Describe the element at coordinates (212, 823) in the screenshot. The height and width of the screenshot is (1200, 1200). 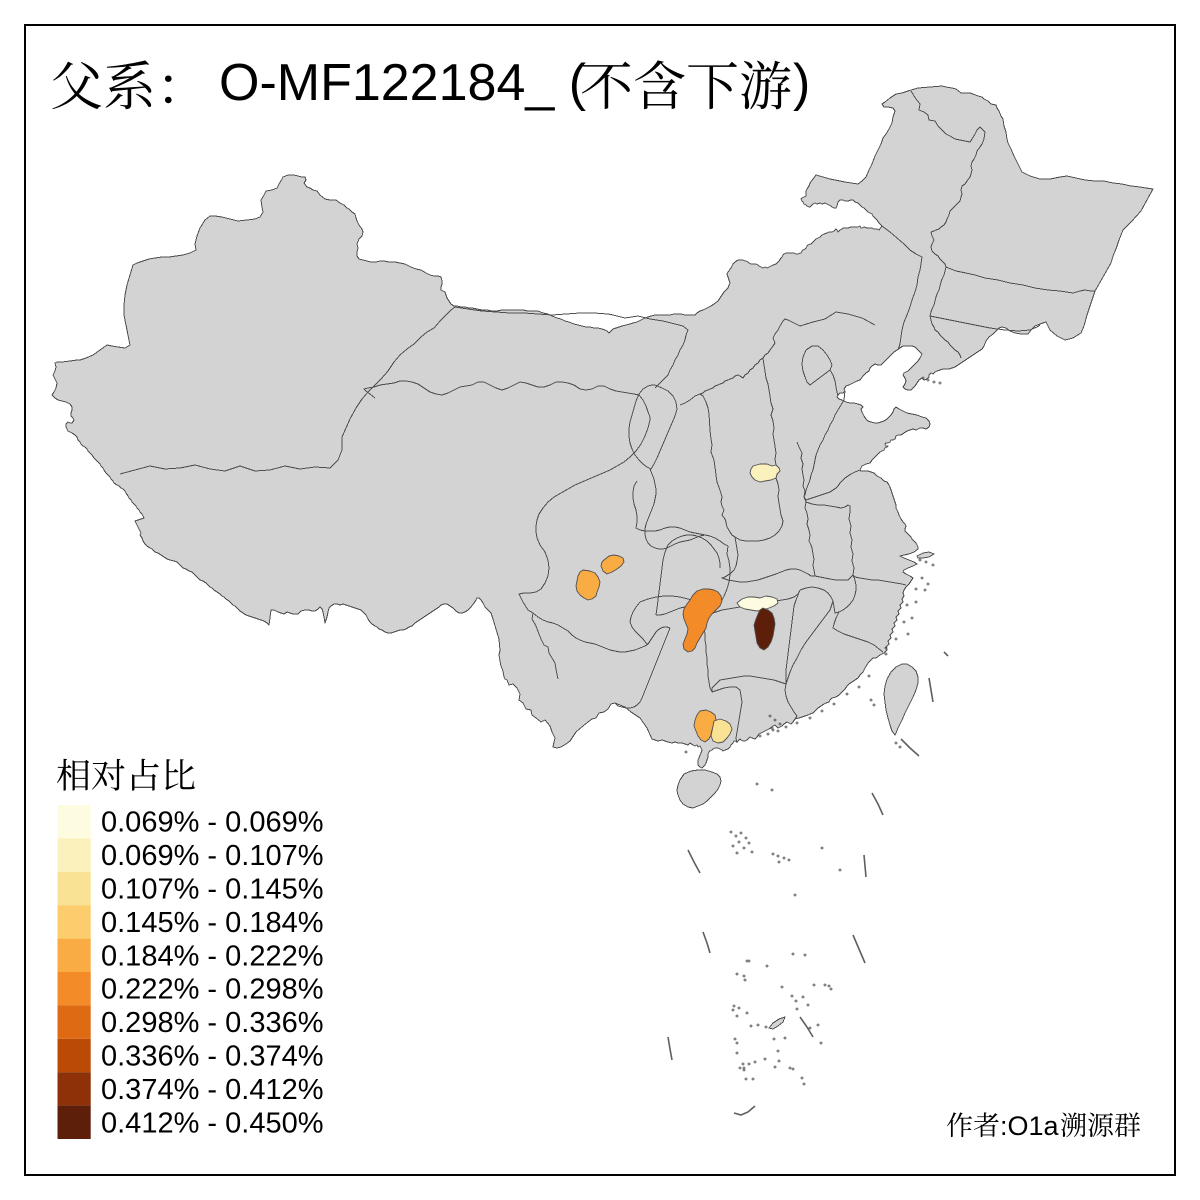
I see `svg-text: 0.069% - 0.069%` at that location.